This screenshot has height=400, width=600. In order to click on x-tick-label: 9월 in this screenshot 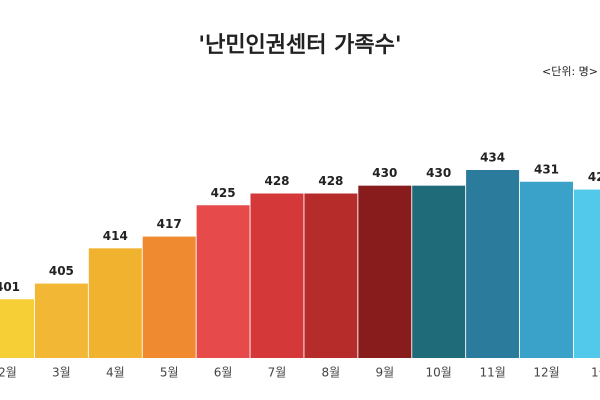, I will do `click(384, 373)`.